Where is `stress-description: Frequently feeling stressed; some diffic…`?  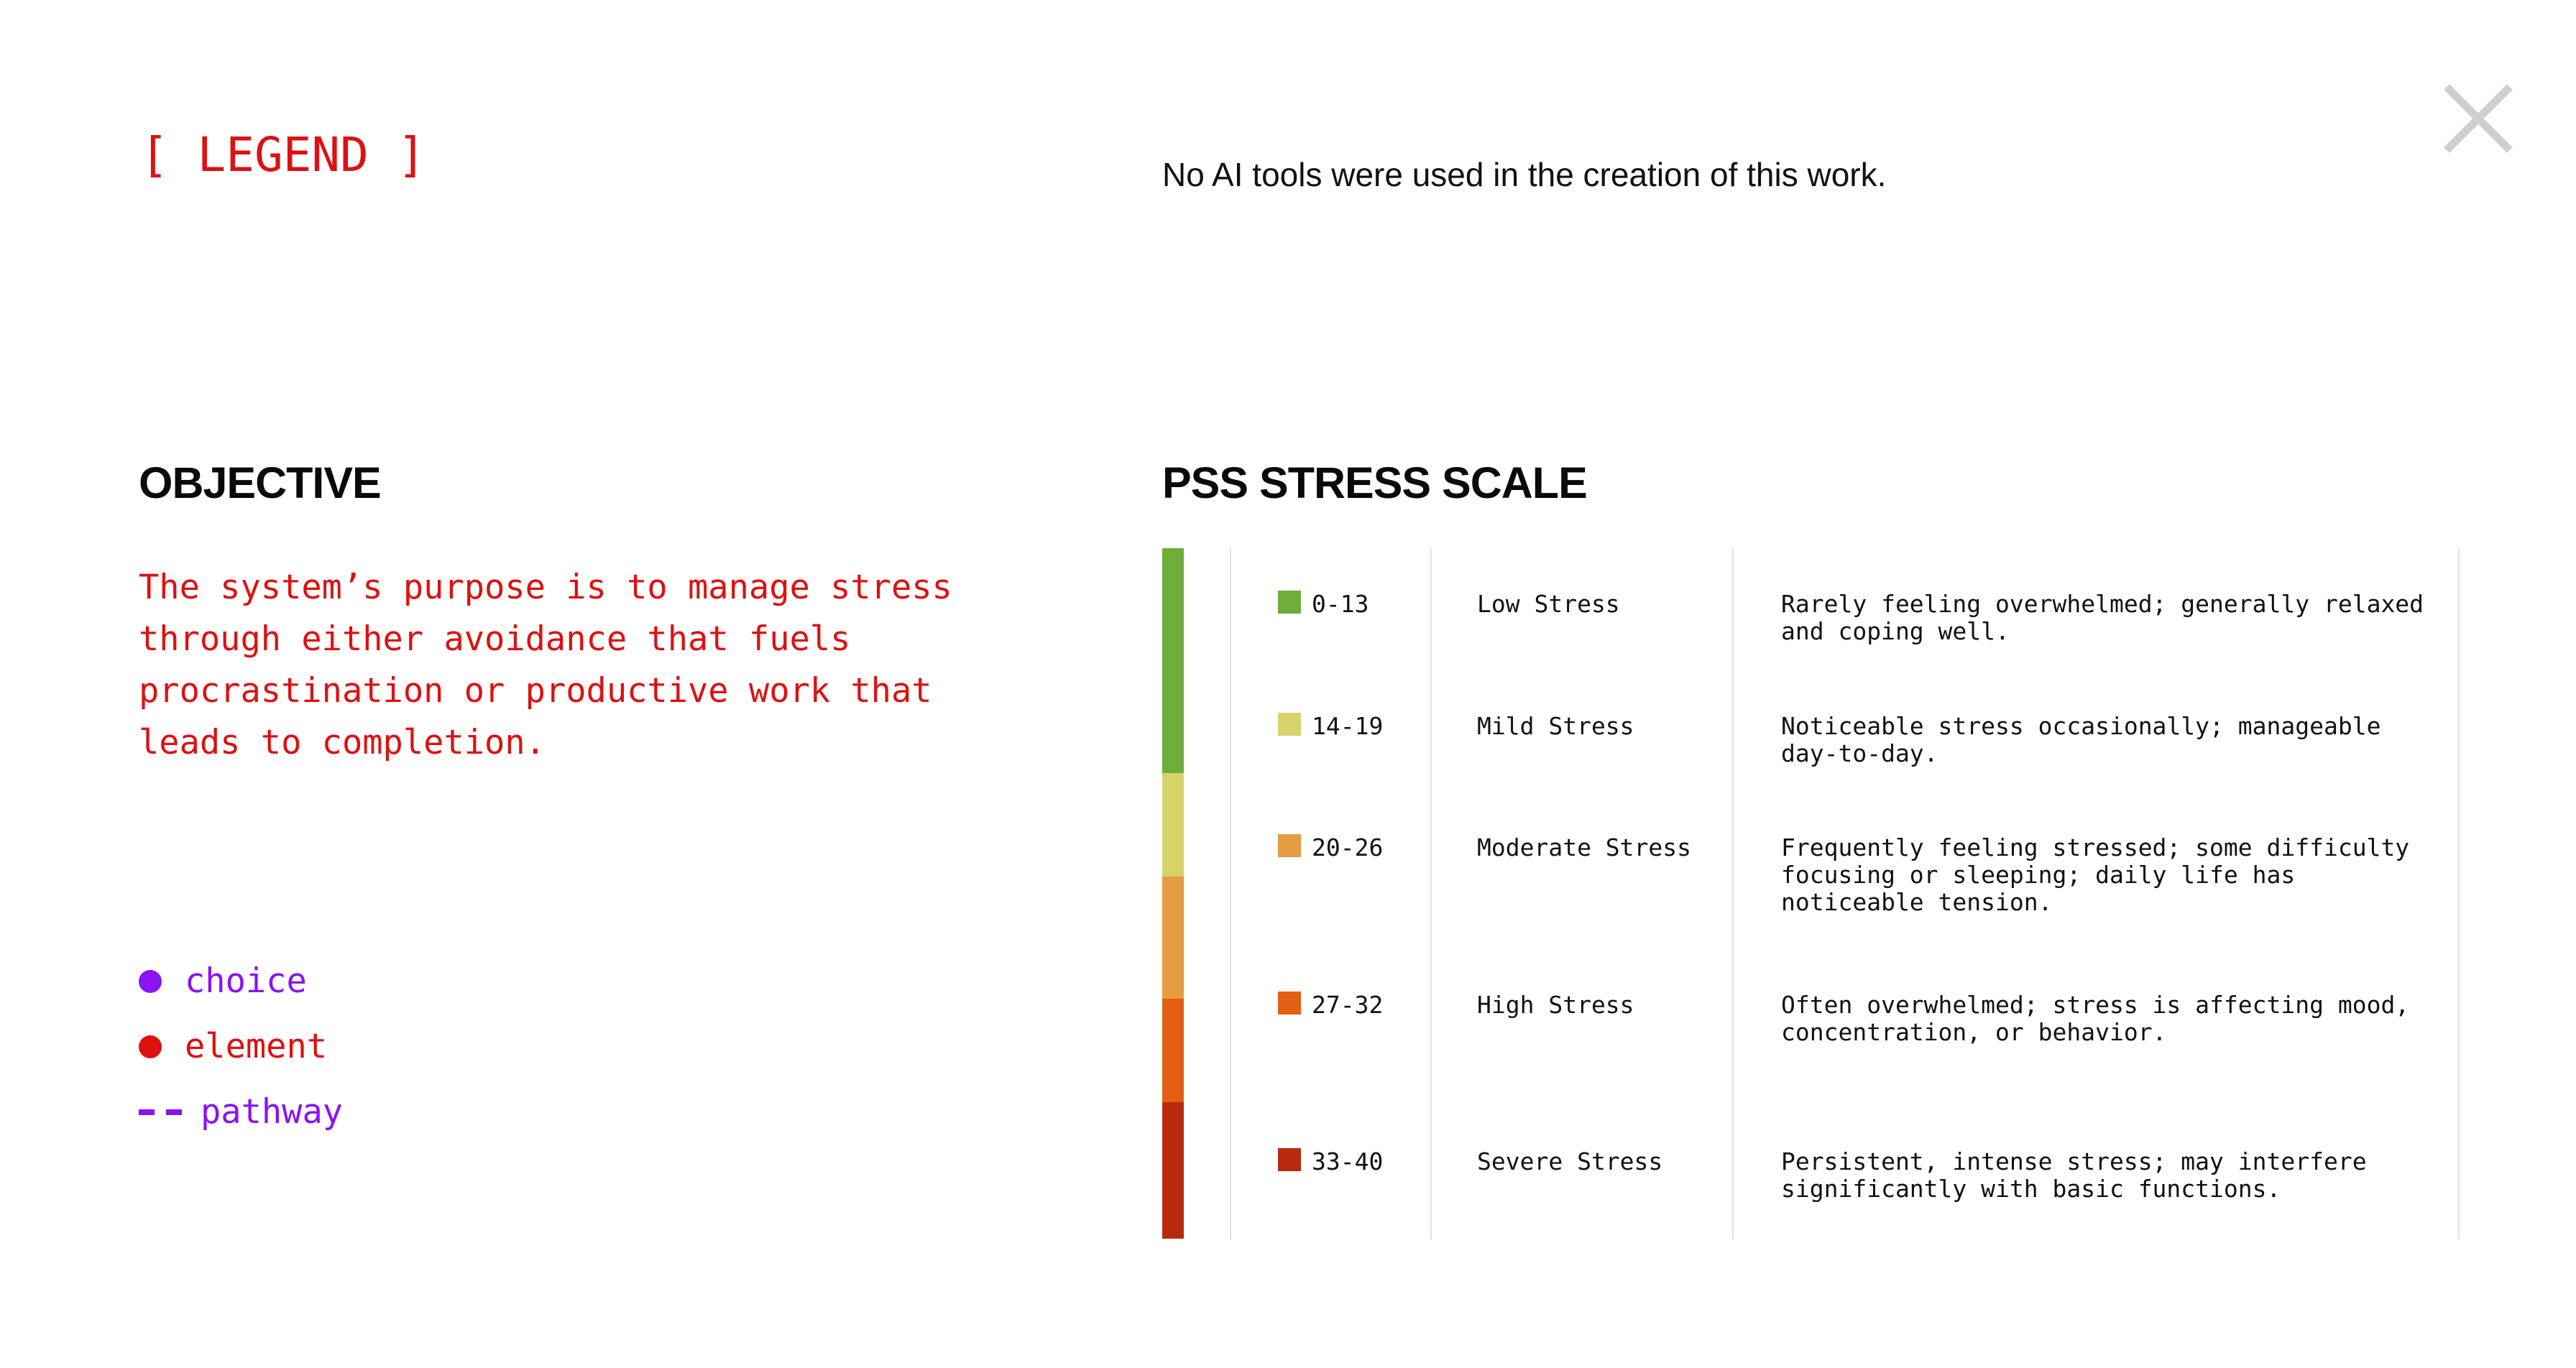
stress-description: Frequently feeling stressed; some diffic… is located at coordinates (2095, 874).